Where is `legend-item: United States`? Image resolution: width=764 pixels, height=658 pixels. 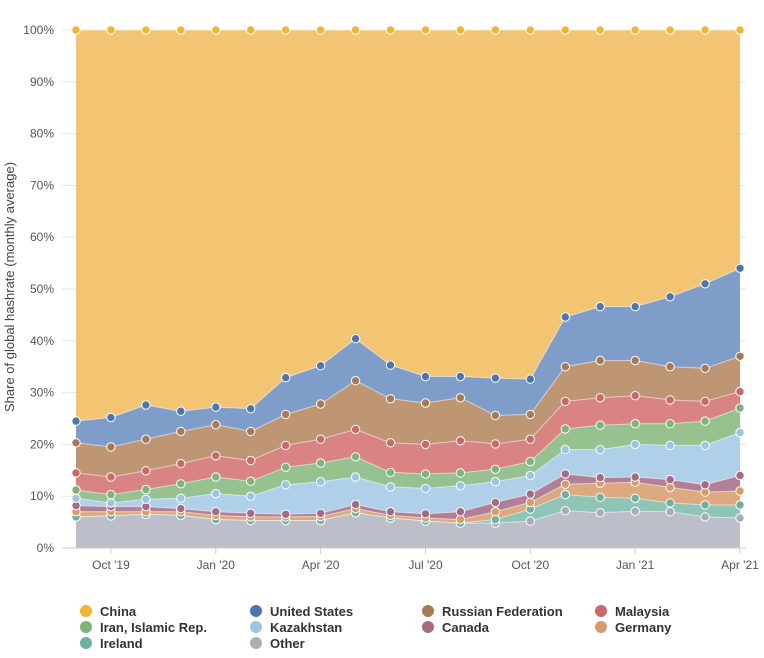
legend-item: United States is located at coordinates (301, 611).